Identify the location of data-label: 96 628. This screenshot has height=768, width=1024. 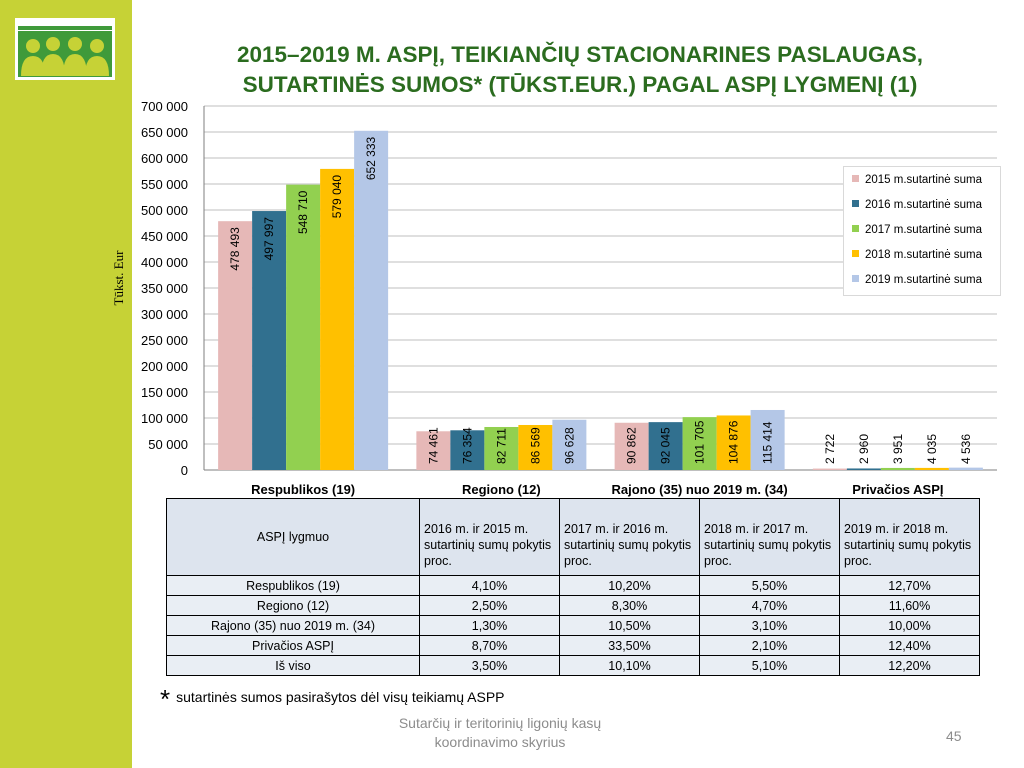
(569, 445).